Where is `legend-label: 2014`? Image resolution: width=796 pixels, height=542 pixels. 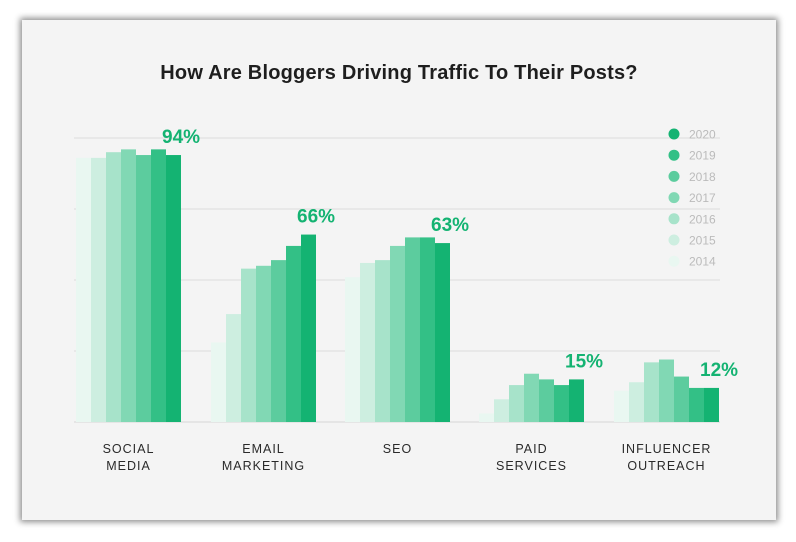 legend-label: 2014 is located at coordinates (702, 262).